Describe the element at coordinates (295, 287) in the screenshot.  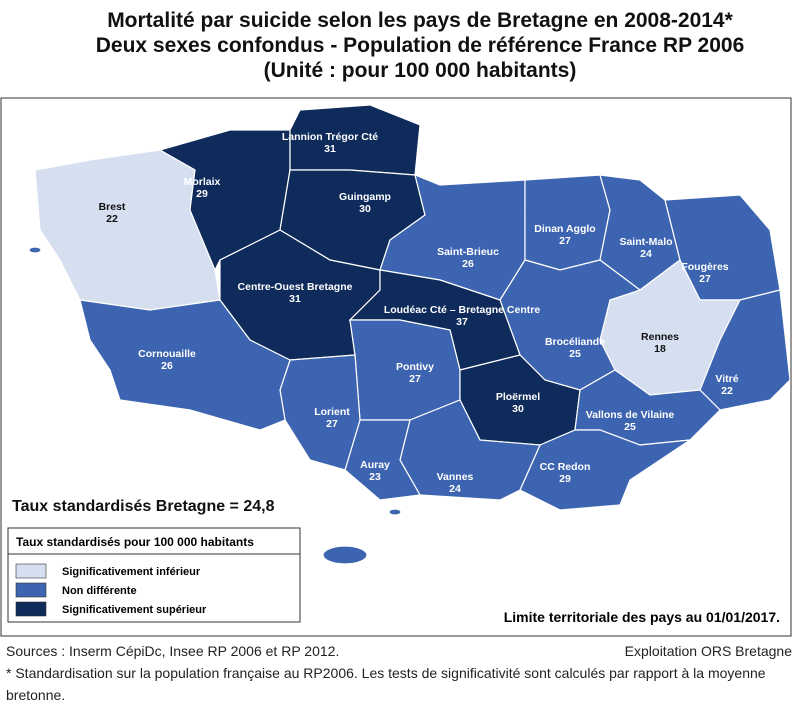
I see `region-name: Centre-Ouest Bretagne` at that location.